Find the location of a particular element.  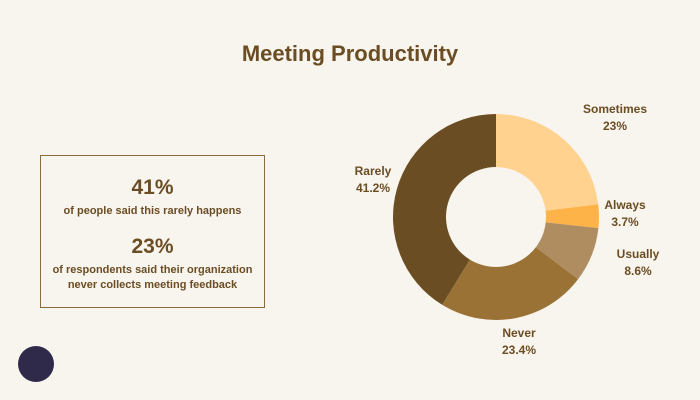

slice-value-label: 3.7% is located at coordinates (625, 222).